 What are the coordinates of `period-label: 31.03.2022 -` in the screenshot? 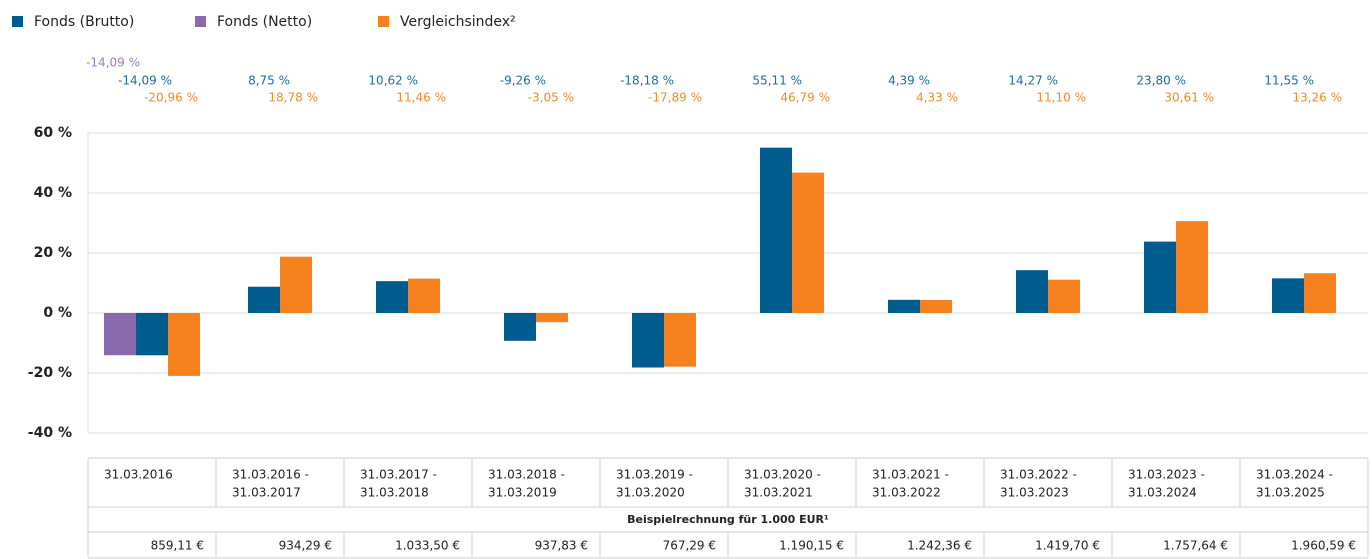 It's located at (1038, 475).